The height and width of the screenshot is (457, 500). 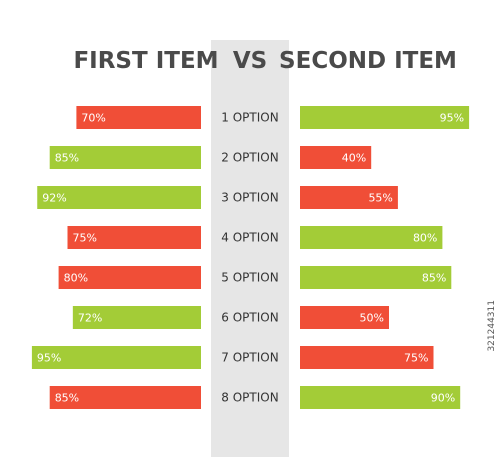 What do you see at coordinates (76, 278) in the screenshot?
I see `left-bar-label: 80%` at bounding box center [76, 278].